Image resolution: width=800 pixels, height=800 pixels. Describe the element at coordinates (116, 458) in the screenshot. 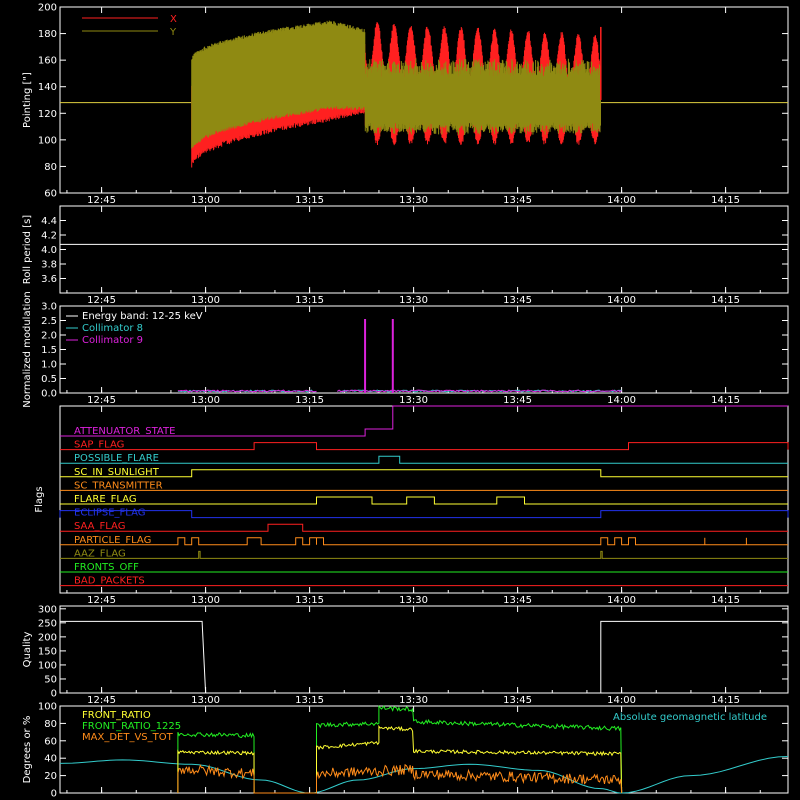

I see `flag-label-possible_flare: POSSIBLE_FLARE` at that location.